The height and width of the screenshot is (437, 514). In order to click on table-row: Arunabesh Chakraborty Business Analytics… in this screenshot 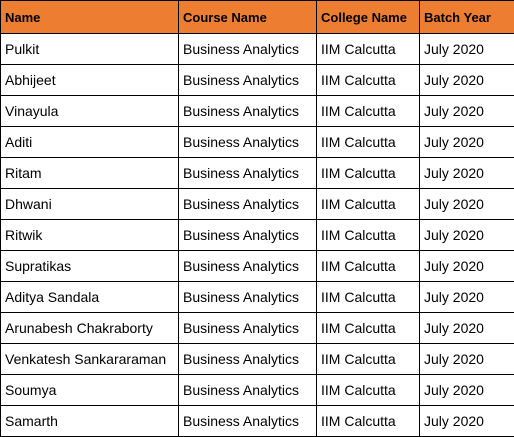, I will do `click(257, 328)`.